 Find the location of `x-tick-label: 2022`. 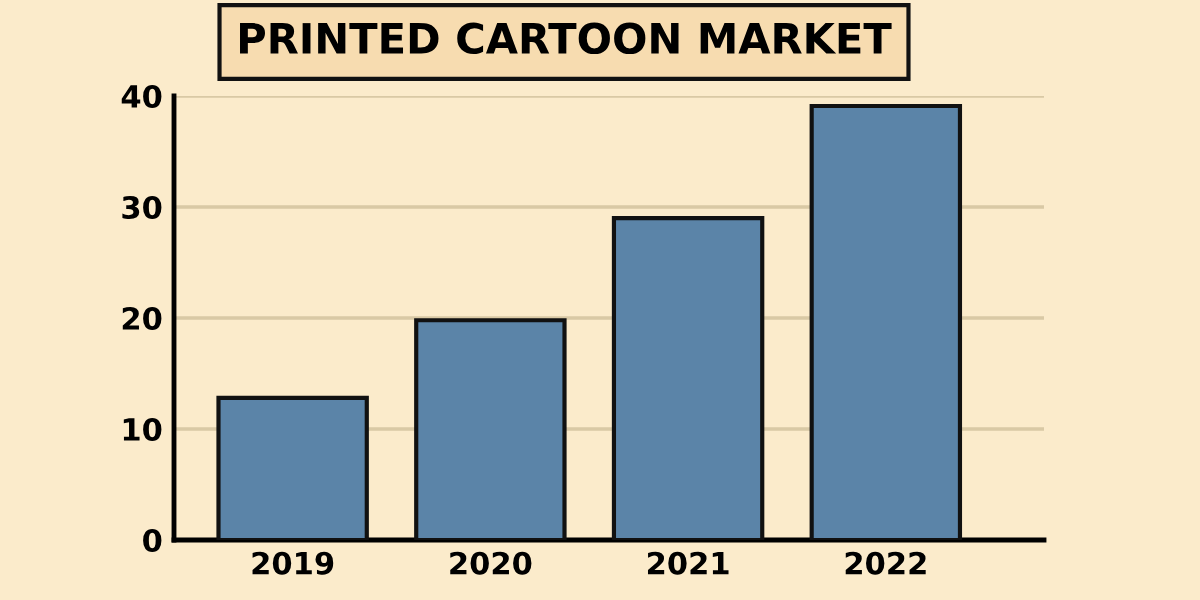

x-tick-label: 2022 is located at coordinates (885, 563).